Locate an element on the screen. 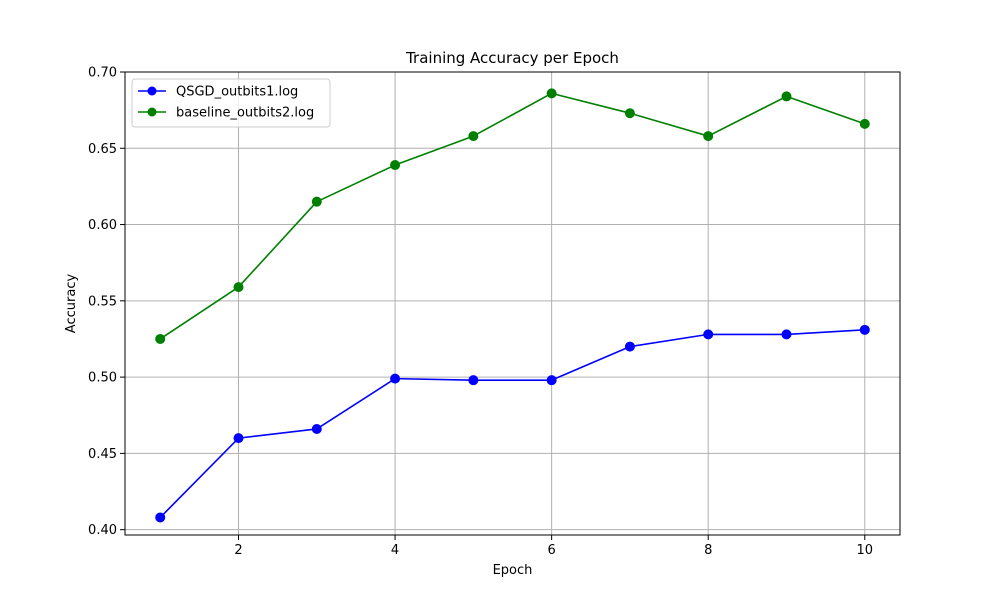  legend-item: QSGD_outbits1.log is located at coordinates (218, 92).